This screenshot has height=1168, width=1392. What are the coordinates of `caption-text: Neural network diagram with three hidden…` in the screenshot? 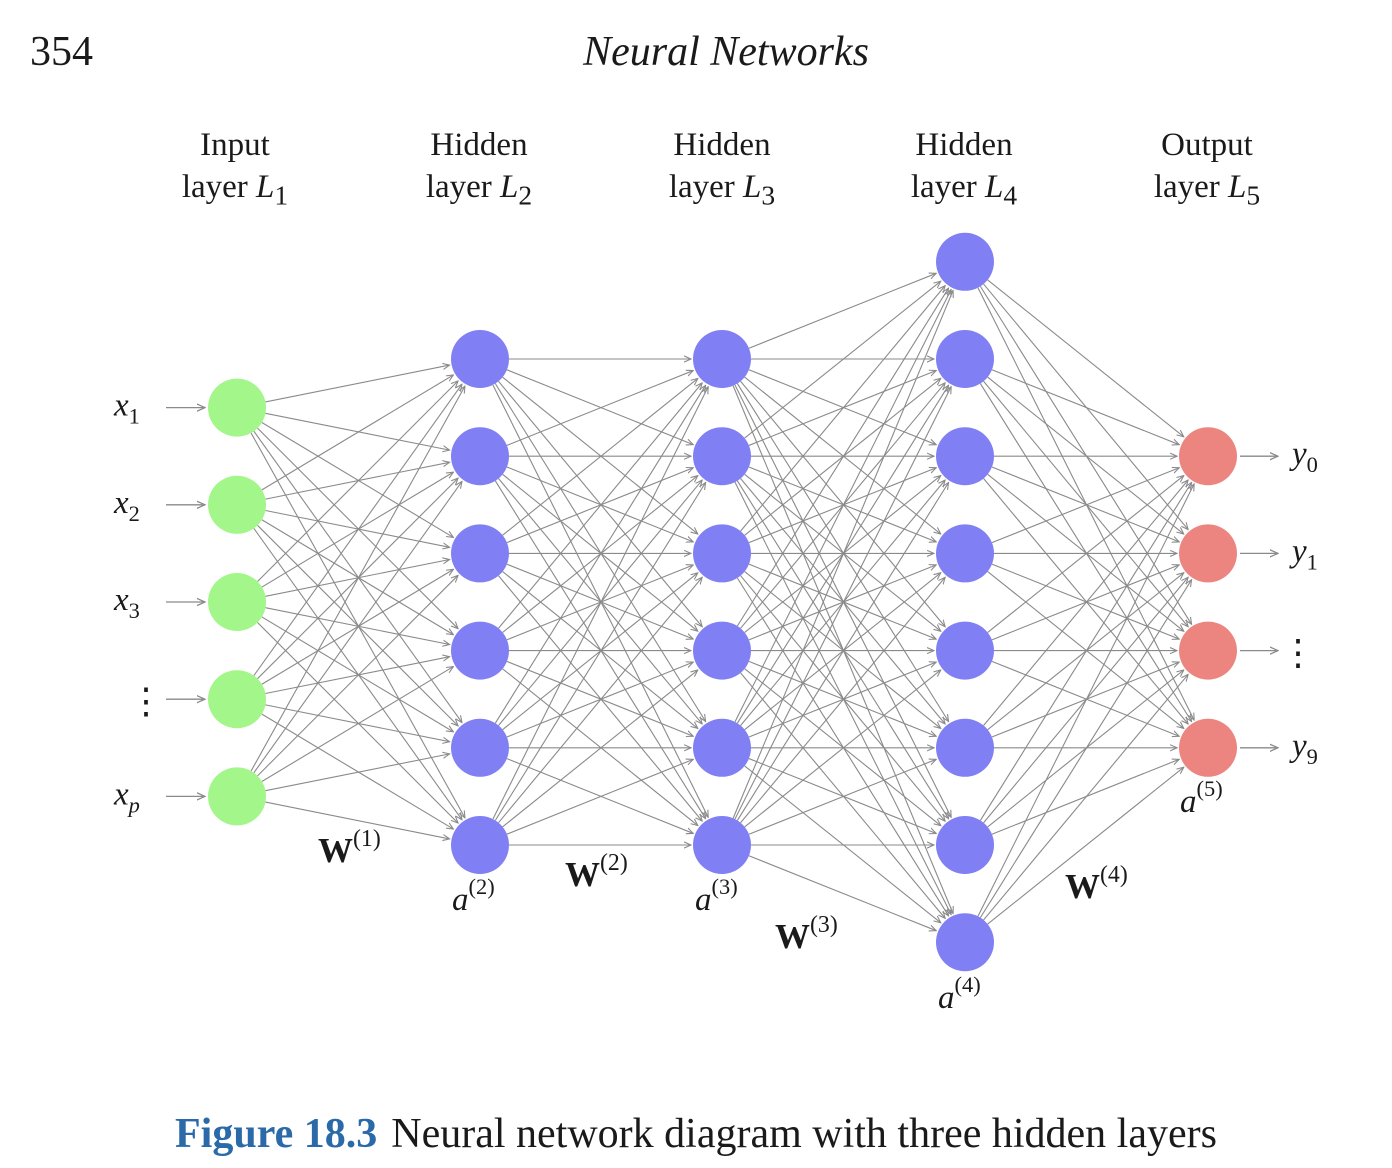 It's located at (804, 1134).